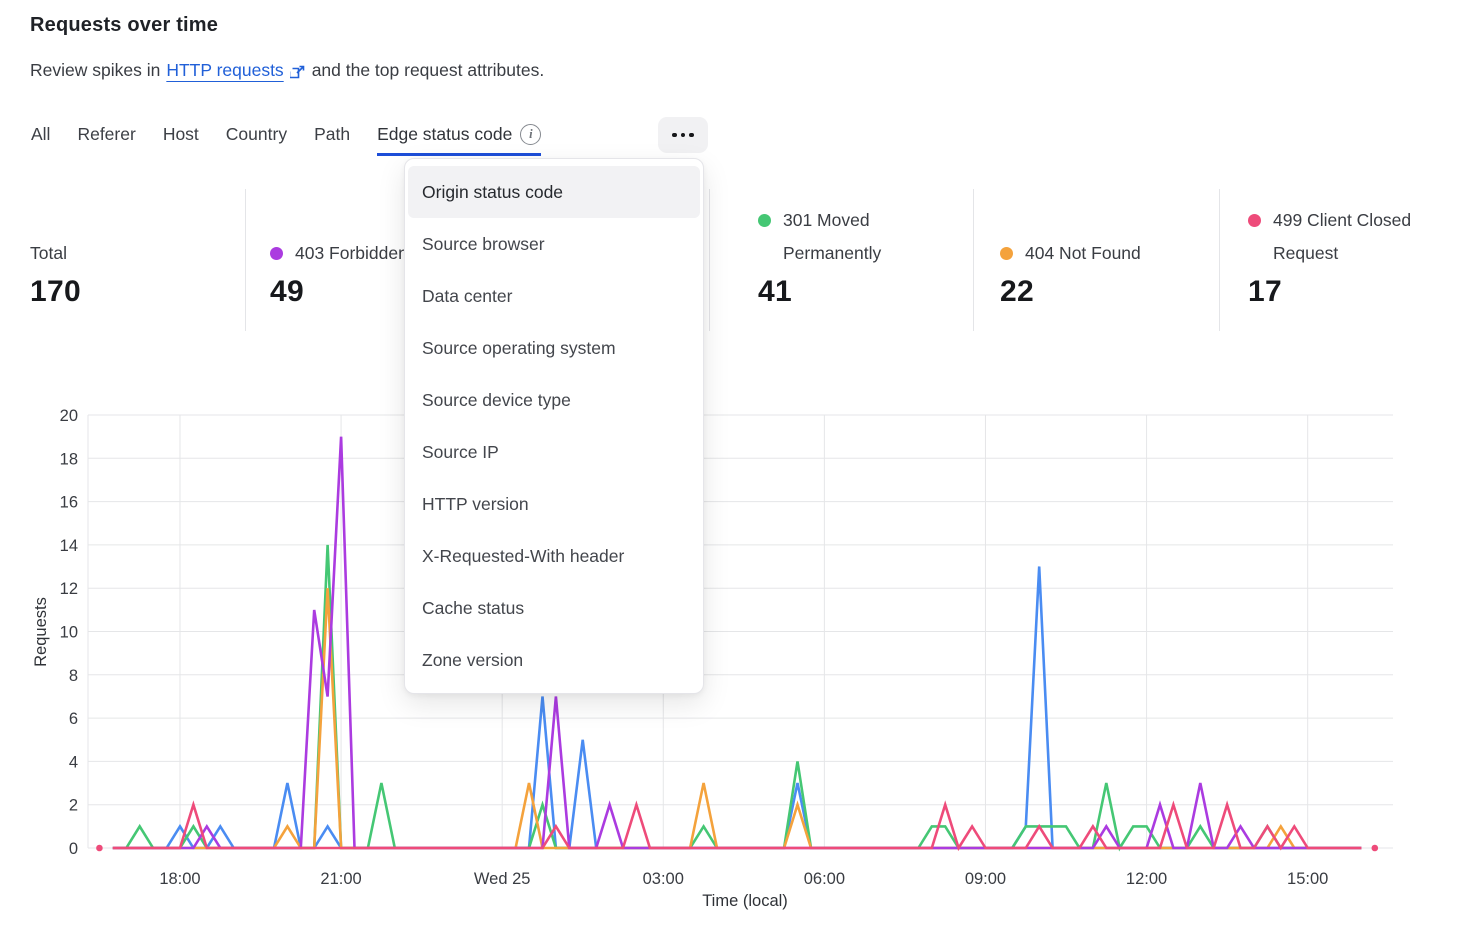 This screenshot has width=1458, height=940. I want to click on menu-item-zone-version: Zone version, so click(473, 659).